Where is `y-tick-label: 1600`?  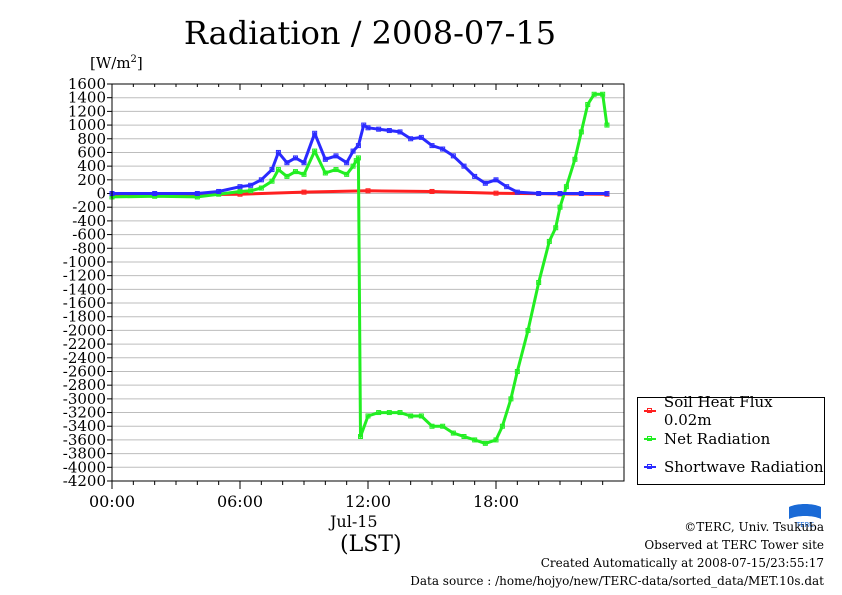 y-tick-label: 1600 is located at coordinates (87, 84).